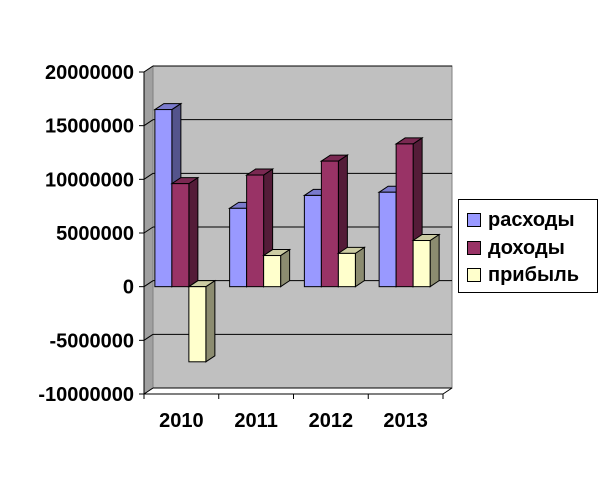 The height and width of the screenshot is (495, 609). I want to click on legend-item-series-1: расходы, so click(521, 220).